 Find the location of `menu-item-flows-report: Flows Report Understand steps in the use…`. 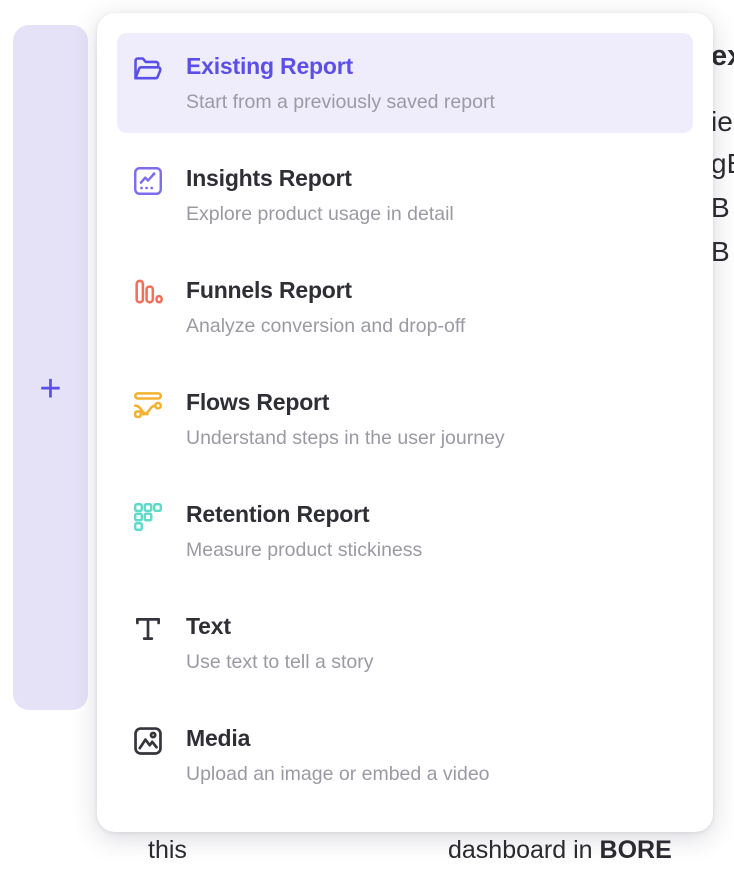

menu-item-flows-report: Flows Report Understand steps in the use… is located at coordinates (405, 419).